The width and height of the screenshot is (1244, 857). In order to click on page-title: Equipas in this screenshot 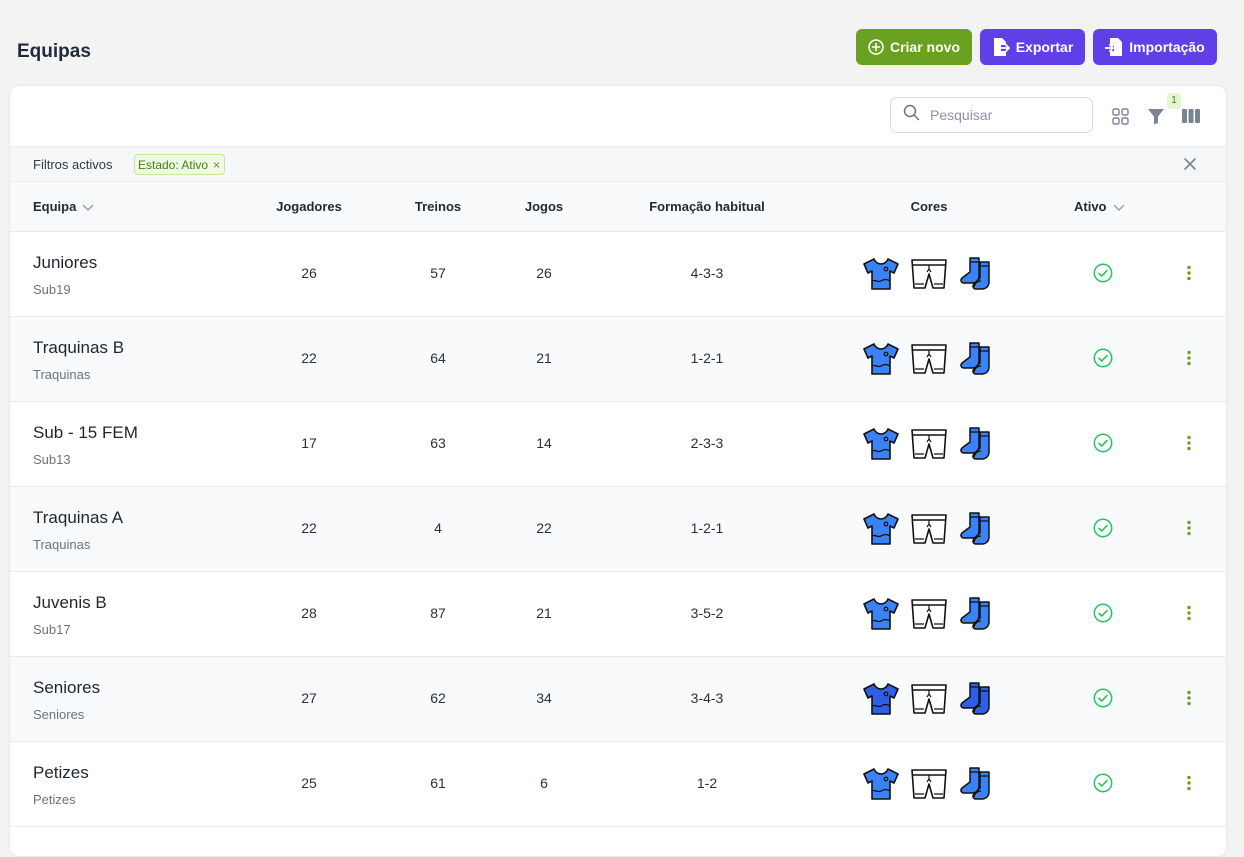, I will do `click(54, 51)`.